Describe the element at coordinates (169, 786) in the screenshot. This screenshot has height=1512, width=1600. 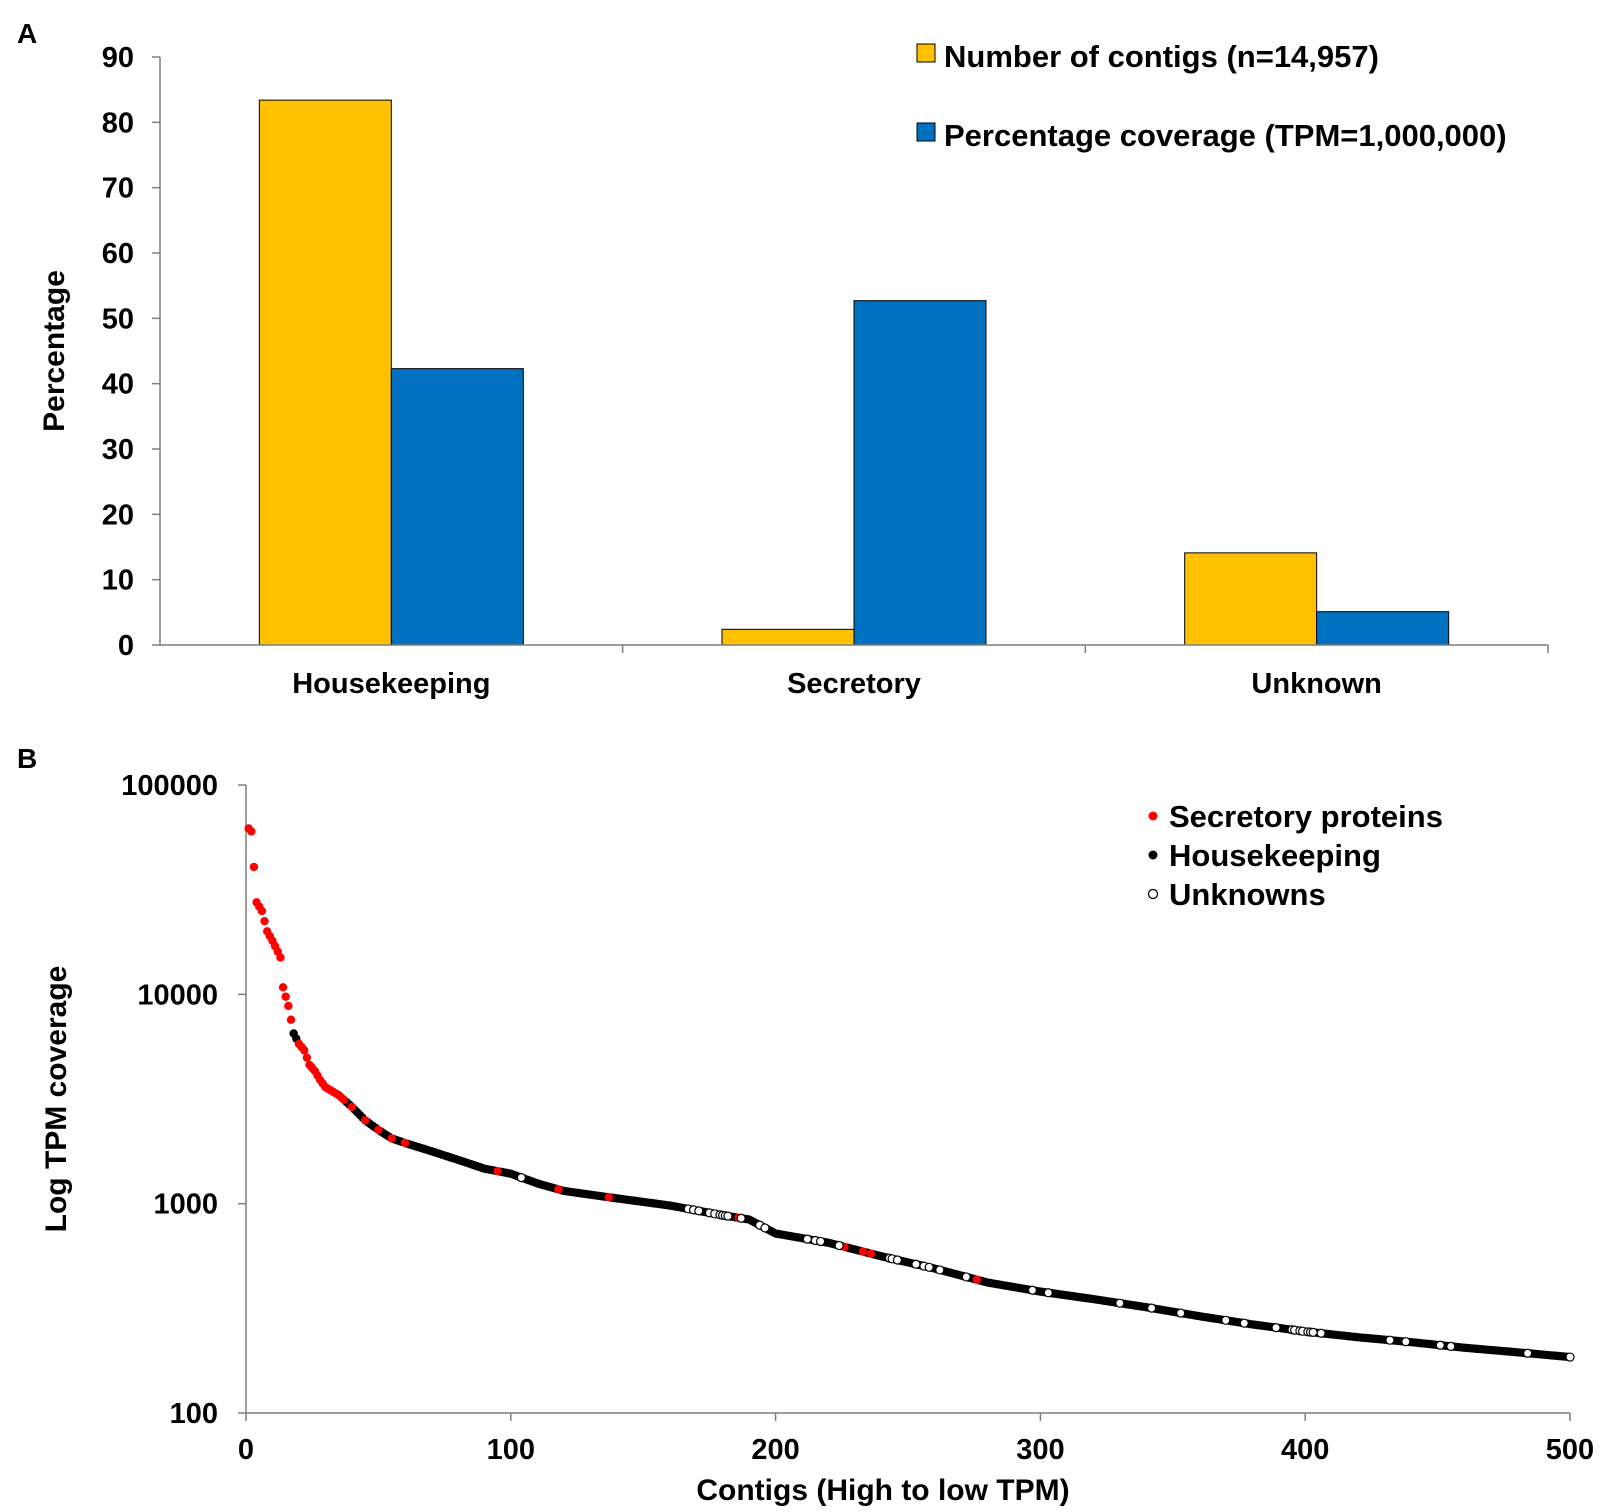
I see `panel-b-y-tick-label: 100000` at that location.